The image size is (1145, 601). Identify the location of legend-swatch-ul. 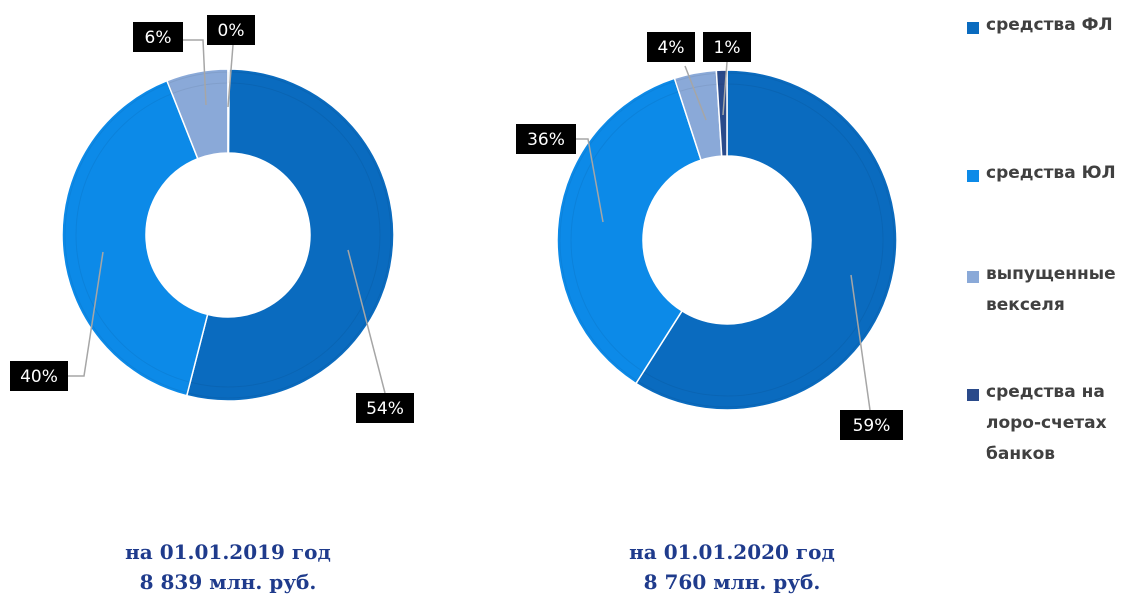
(973, 176).